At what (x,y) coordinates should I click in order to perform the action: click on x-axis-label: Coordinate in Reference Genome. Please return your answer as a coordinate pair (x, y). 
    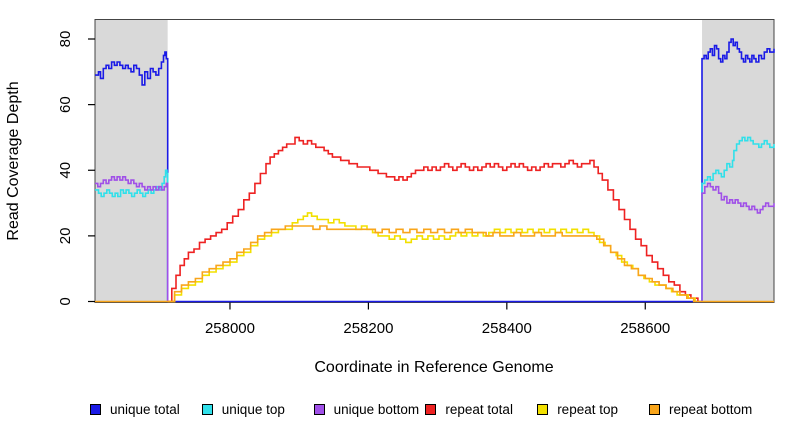
    Looking at the image, I should click on (433, 367).